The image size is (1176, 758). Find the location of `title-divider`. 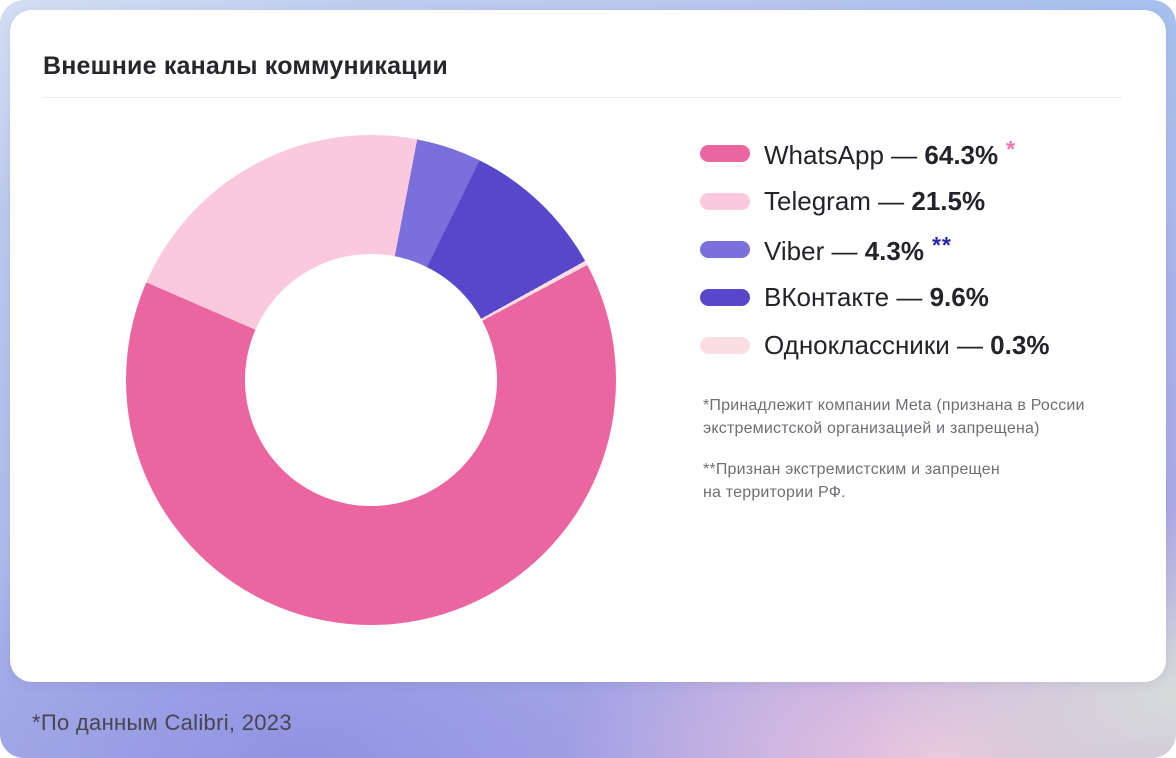

title-divider is located at coordinates (582, 97).